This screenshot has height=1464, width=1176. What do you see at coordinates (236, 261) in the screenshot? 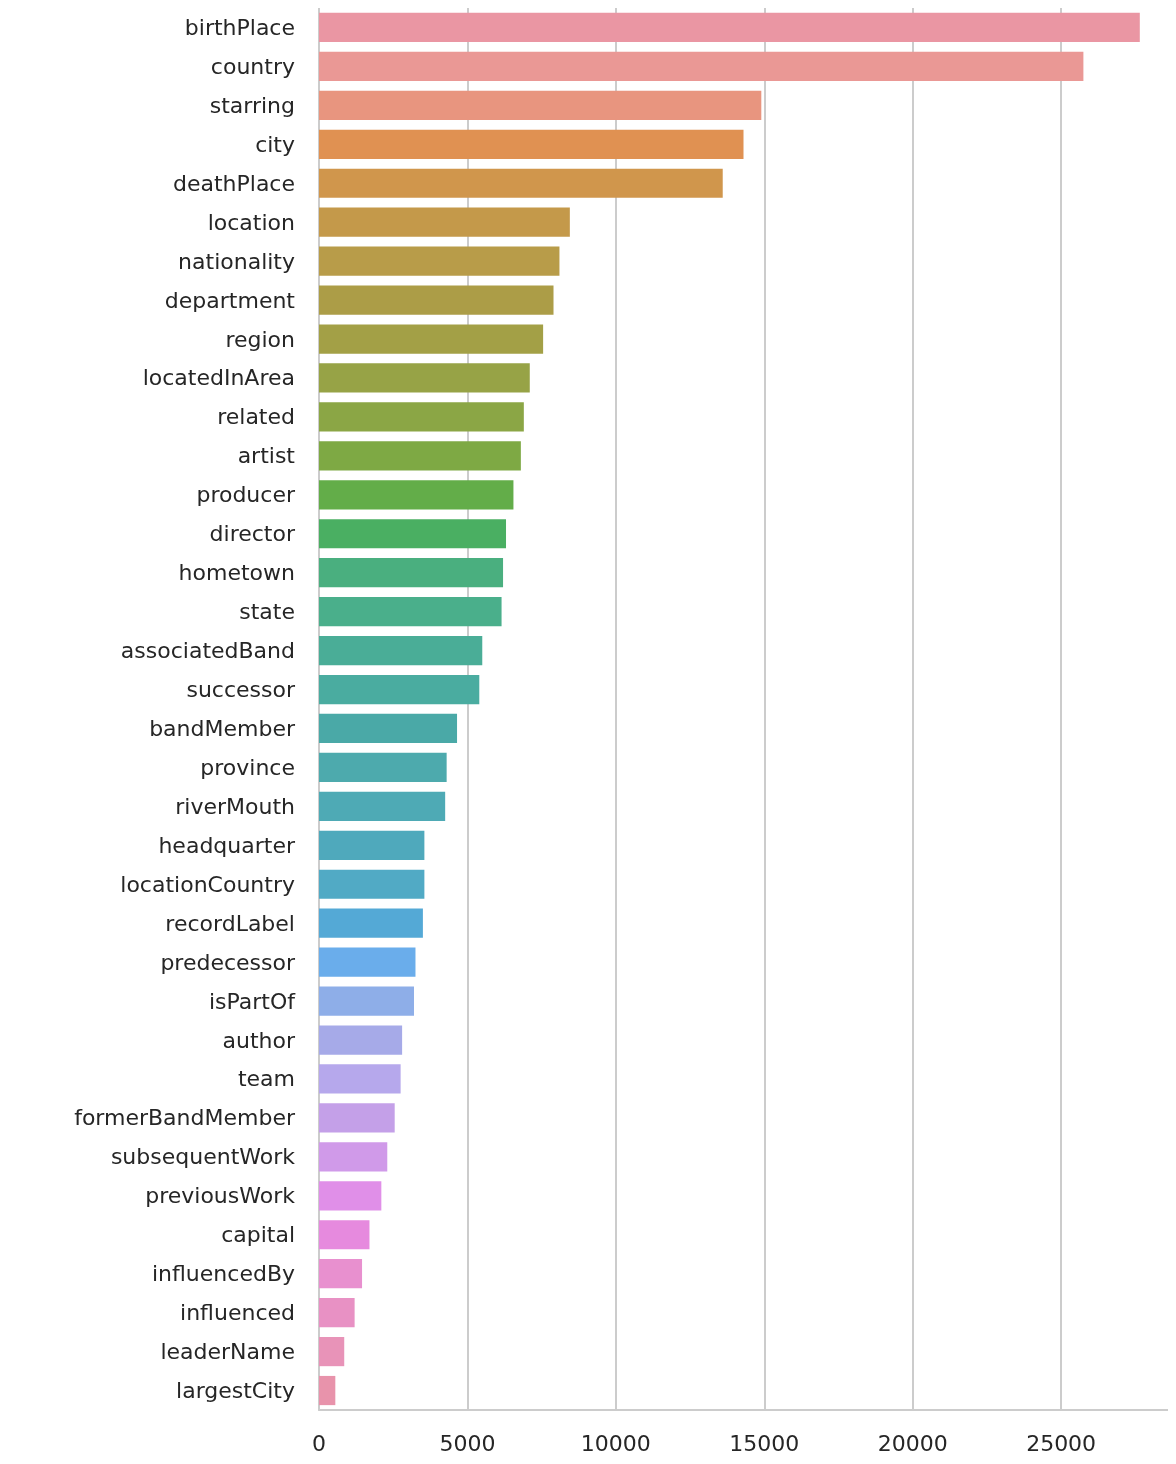
I see `y-tick-label: nationality` at bounding box center [236, 261].